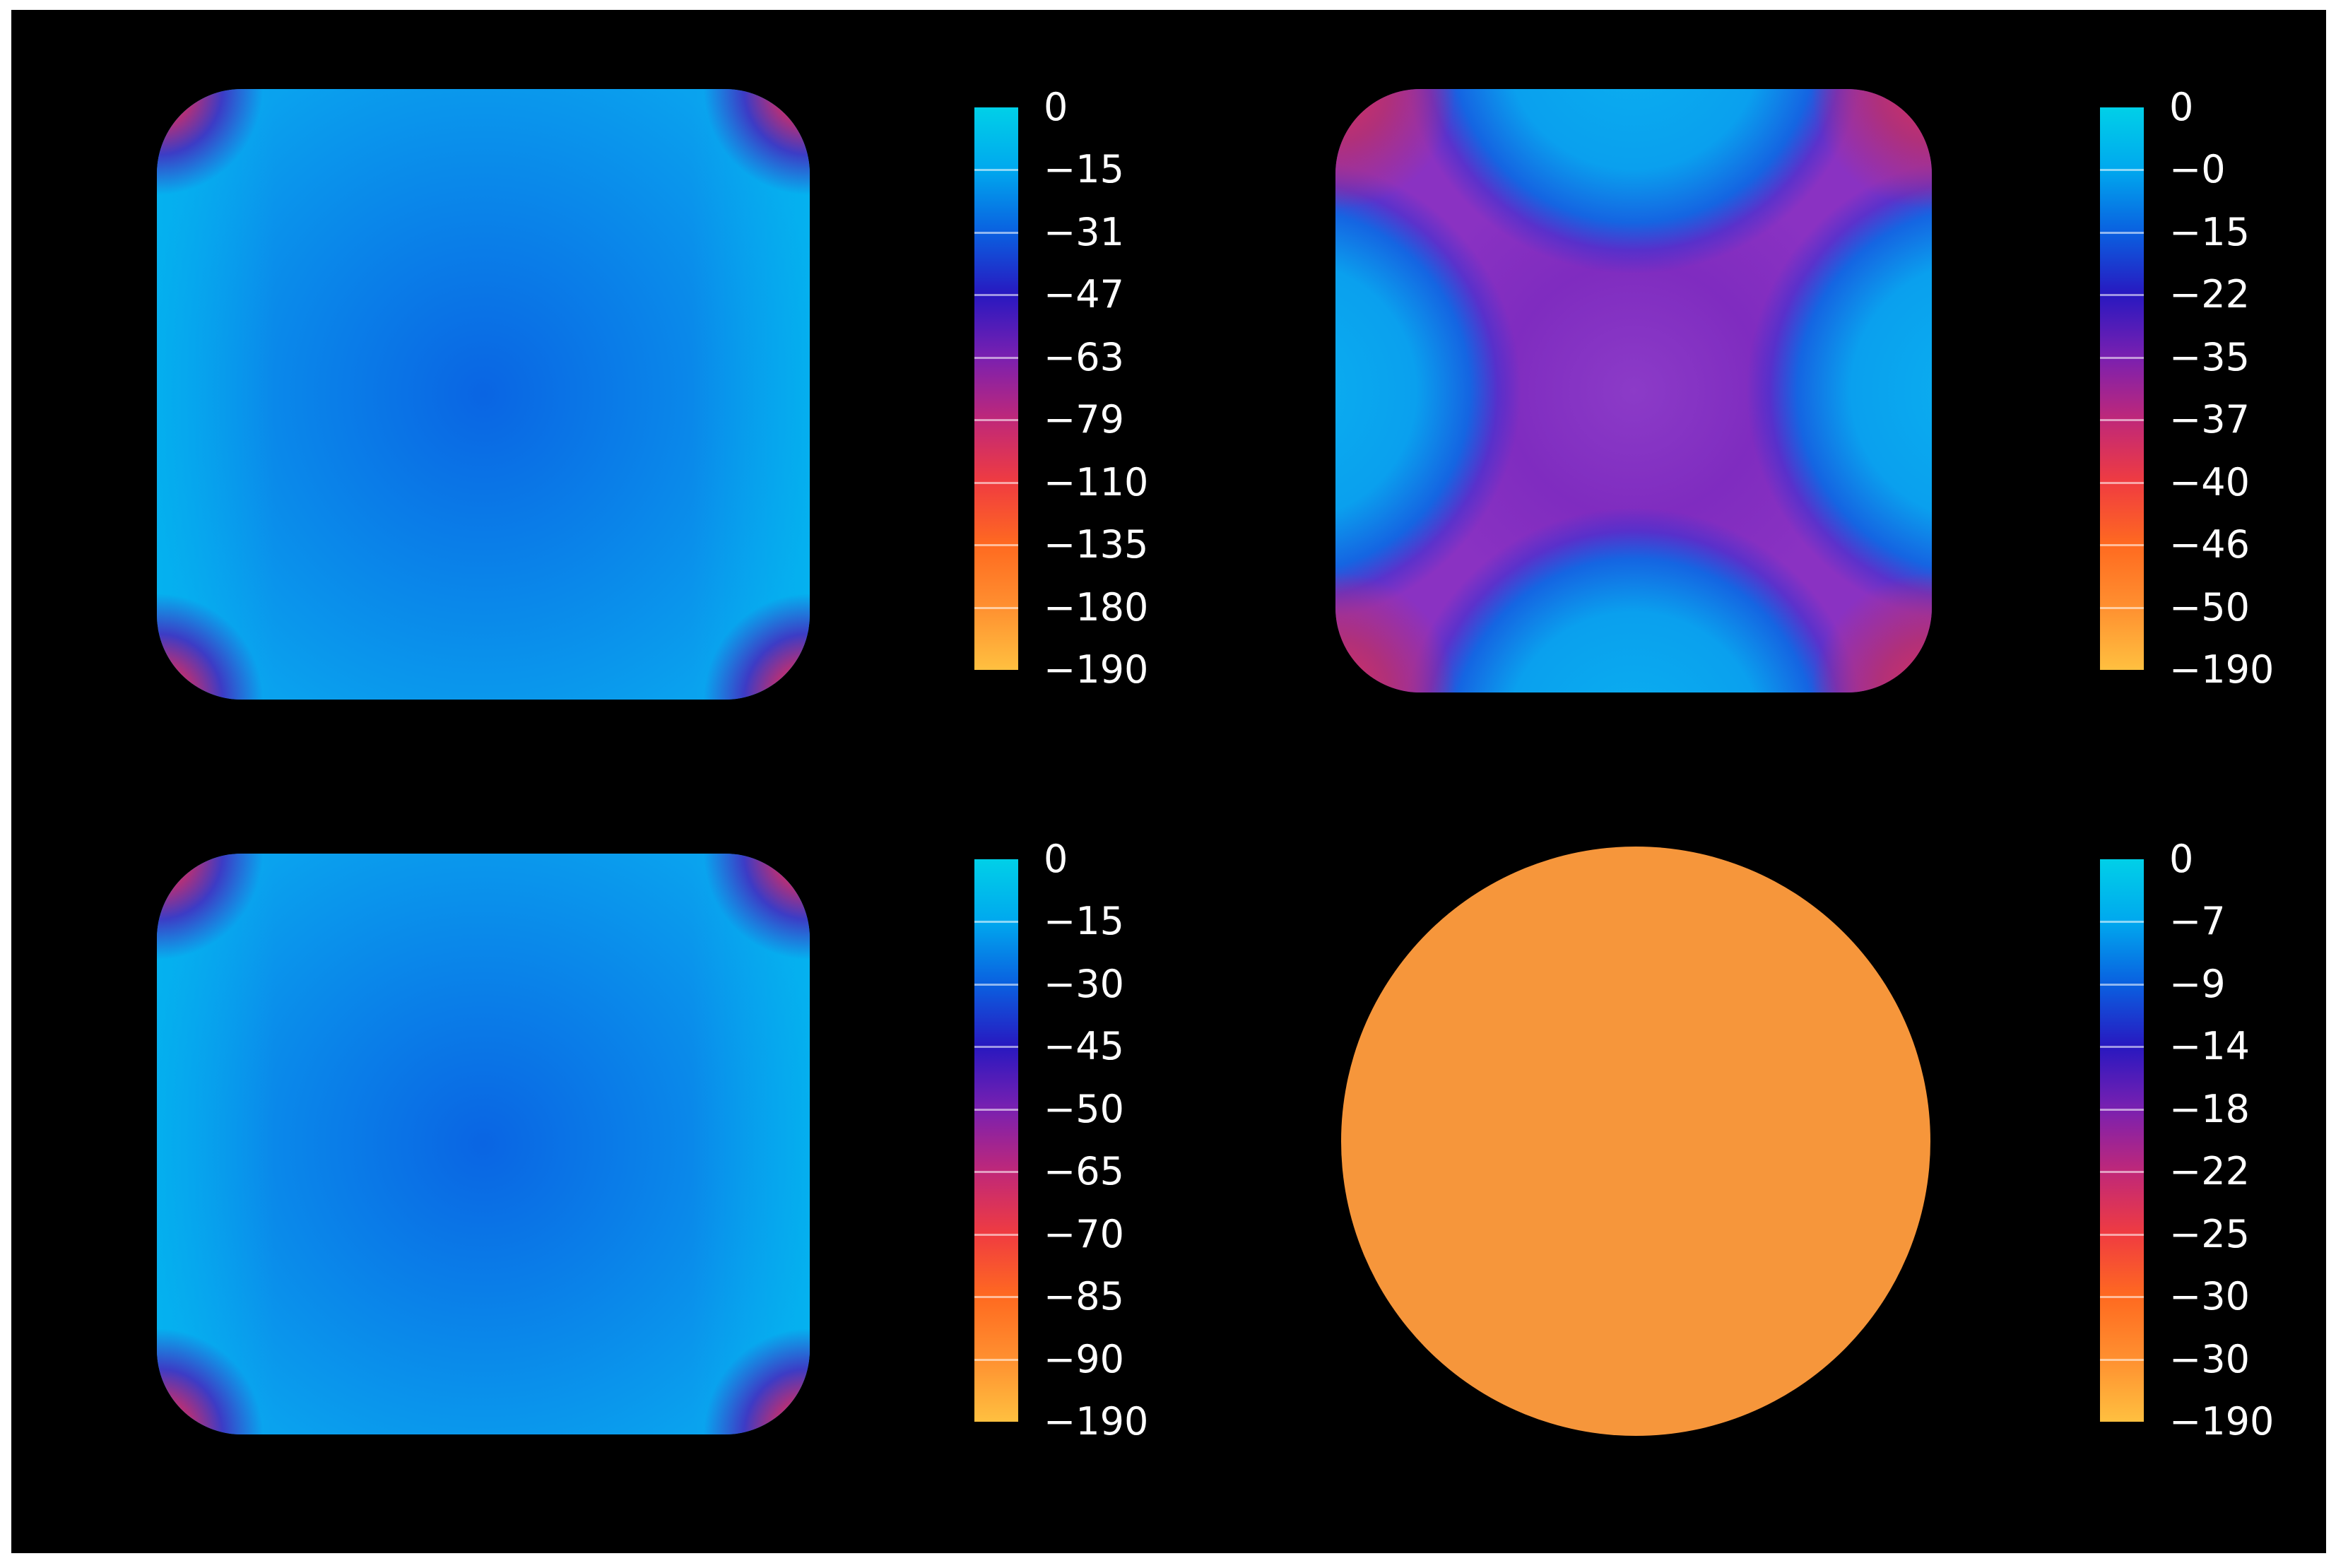  I want to click on colorbar-tick-label: −40, so click(2209, 482).